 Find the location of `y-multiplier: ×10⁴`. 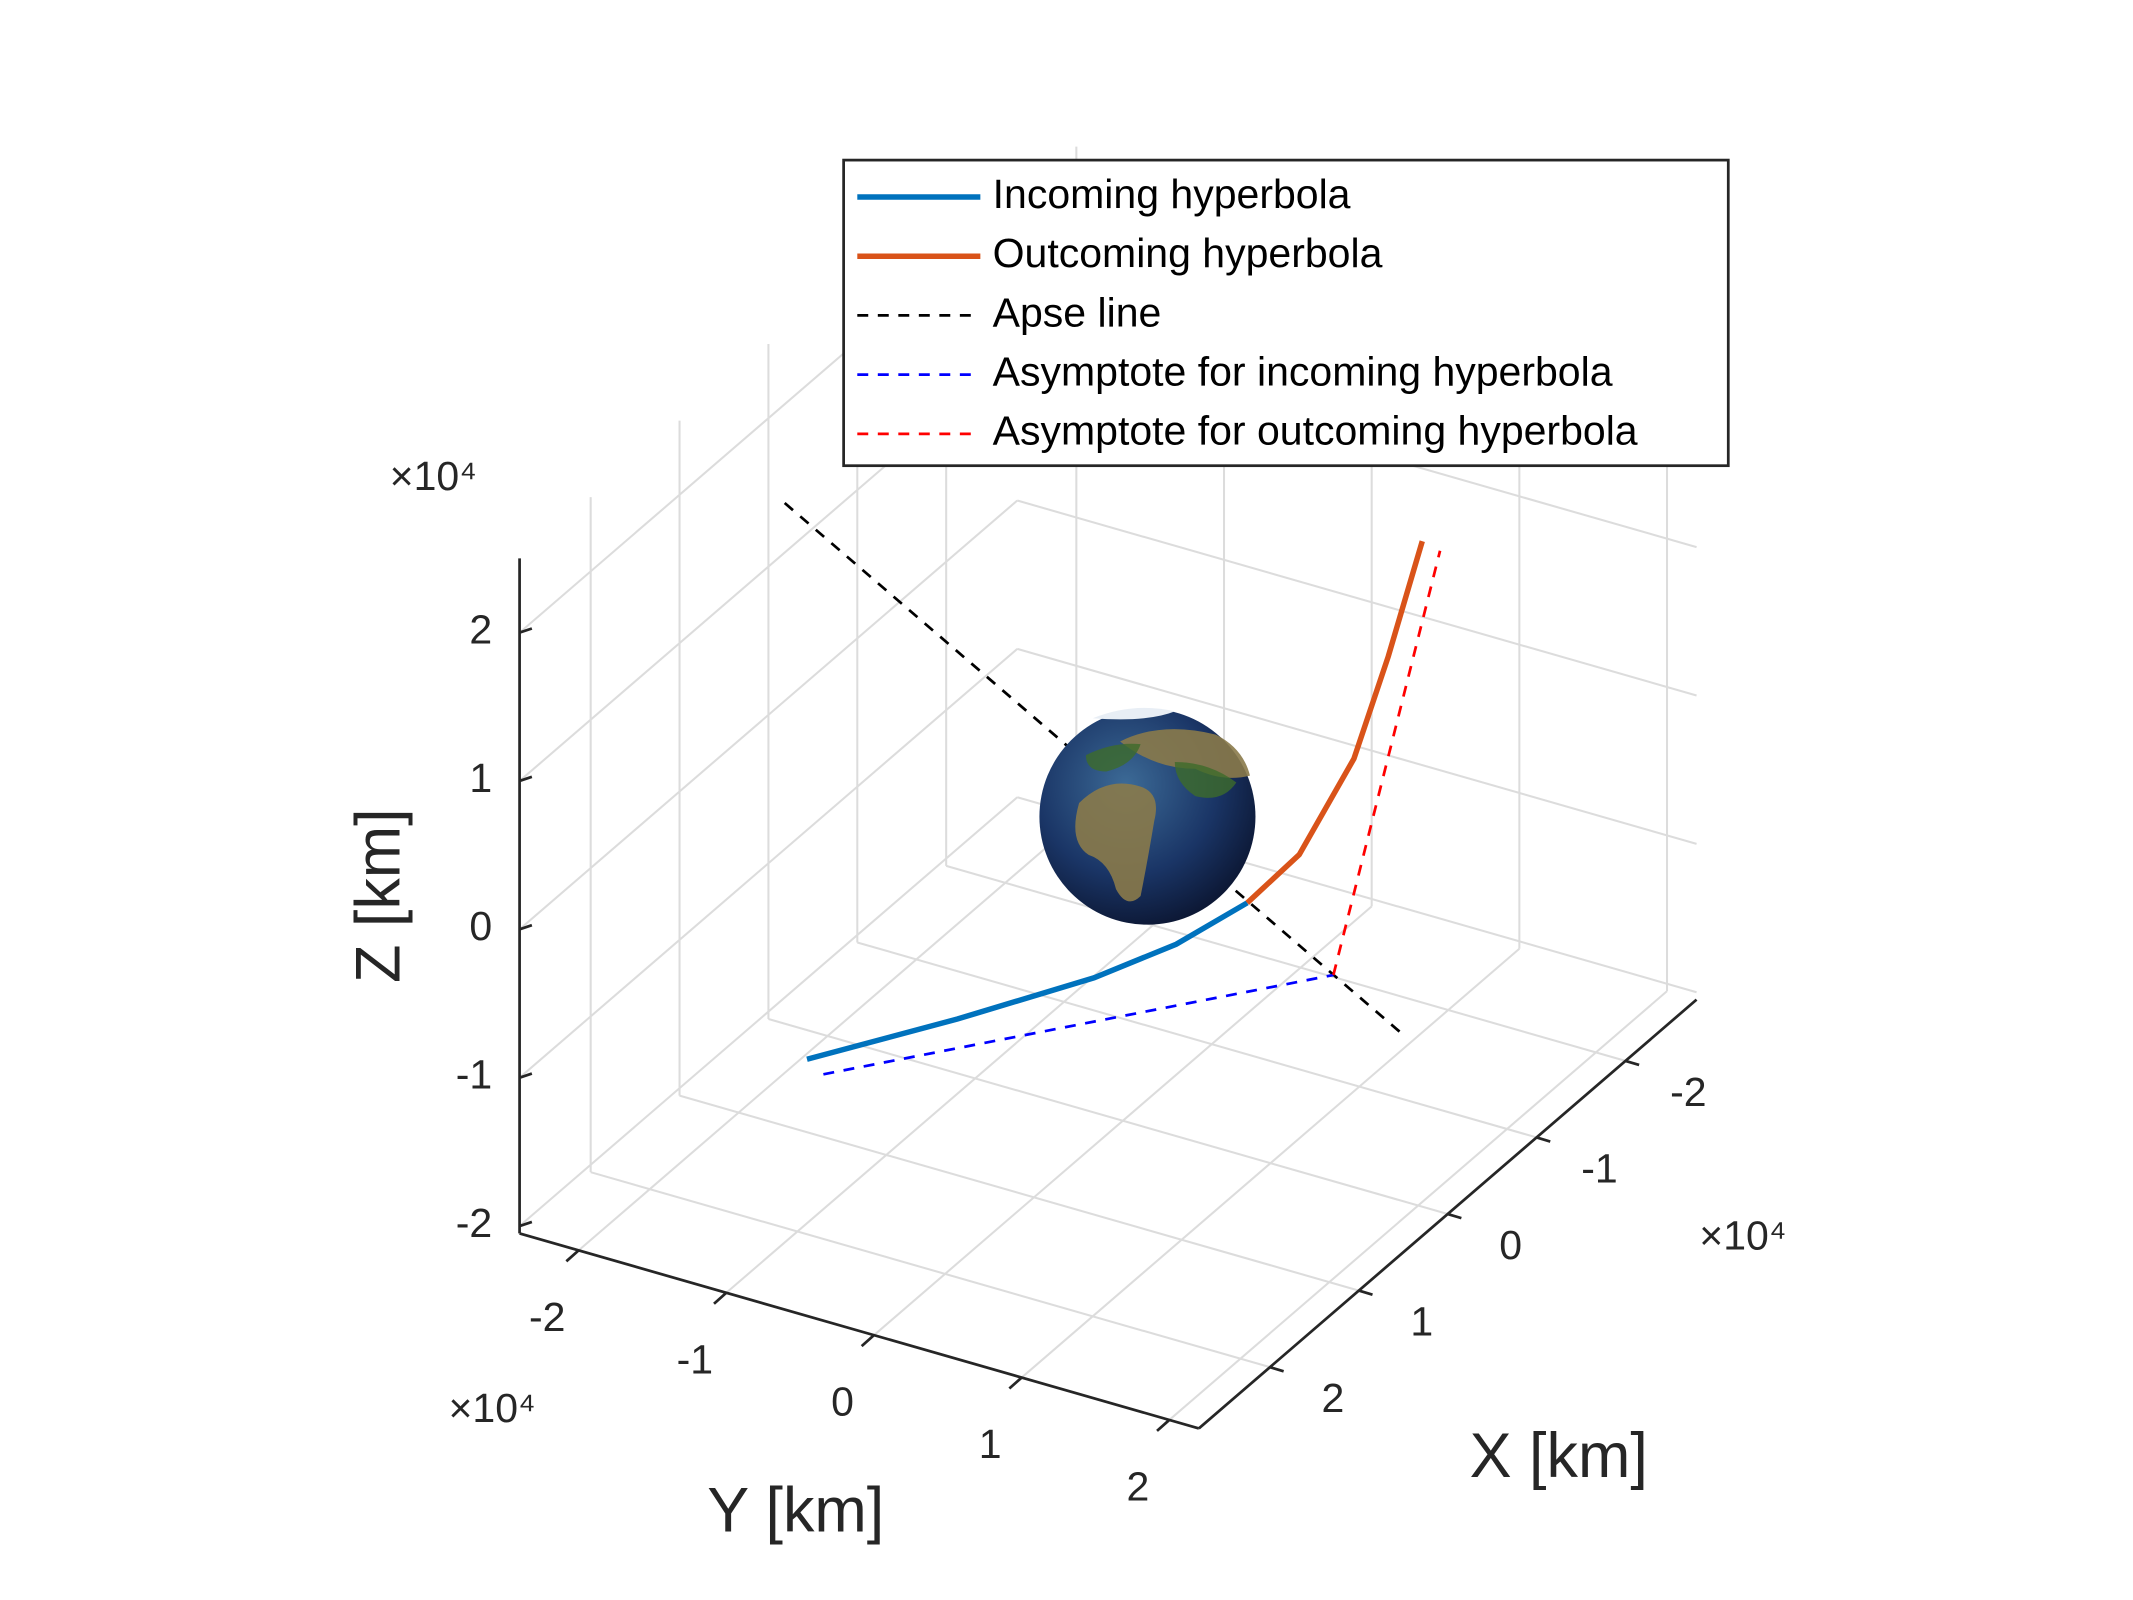

y-multiplier: ×10⁴ is located at coordinates (491, 1408).